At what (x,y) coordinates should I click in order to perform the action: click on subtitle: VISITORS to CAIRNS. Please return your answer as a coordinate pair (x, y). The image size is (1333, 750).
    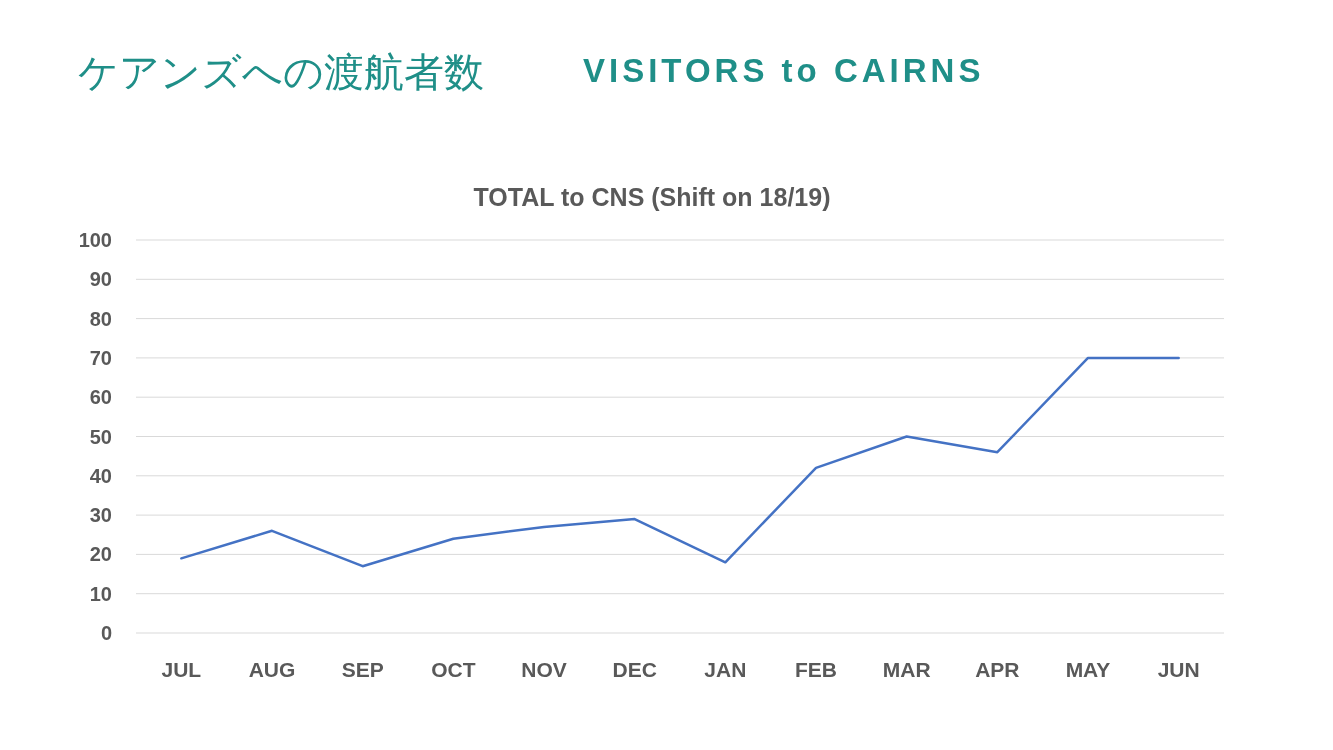
    Looking at the image, I should click on (784, 70).